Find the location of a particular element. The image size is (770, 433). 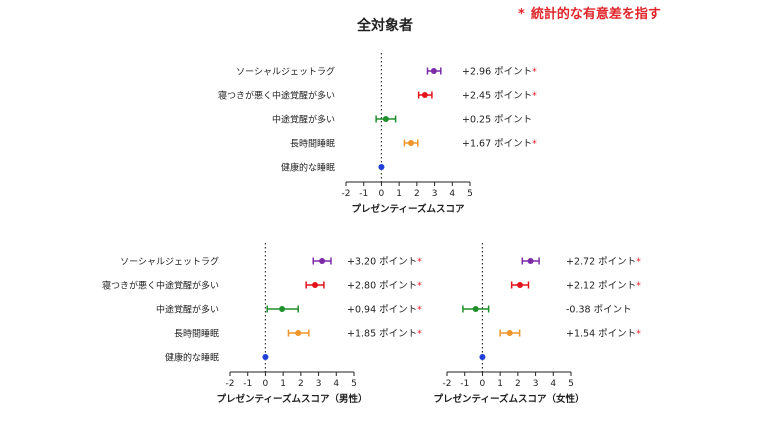

value-label: +0.25 ポイント is located at coordinates (497, 120).